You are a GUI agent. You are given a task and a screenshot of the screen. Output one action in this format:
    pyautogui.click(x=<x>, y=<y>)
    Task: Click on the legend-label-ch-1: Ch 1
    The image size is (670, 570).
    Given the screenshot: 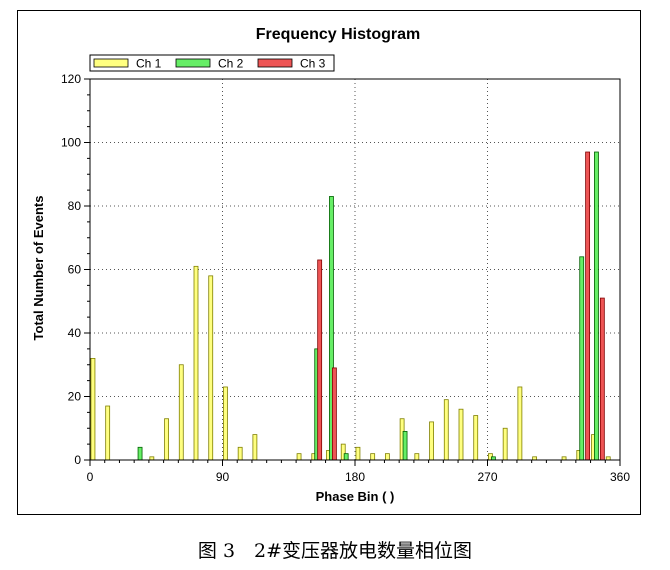 What is the action you would take?
    pyautogui.click(x=149, y=64)
    